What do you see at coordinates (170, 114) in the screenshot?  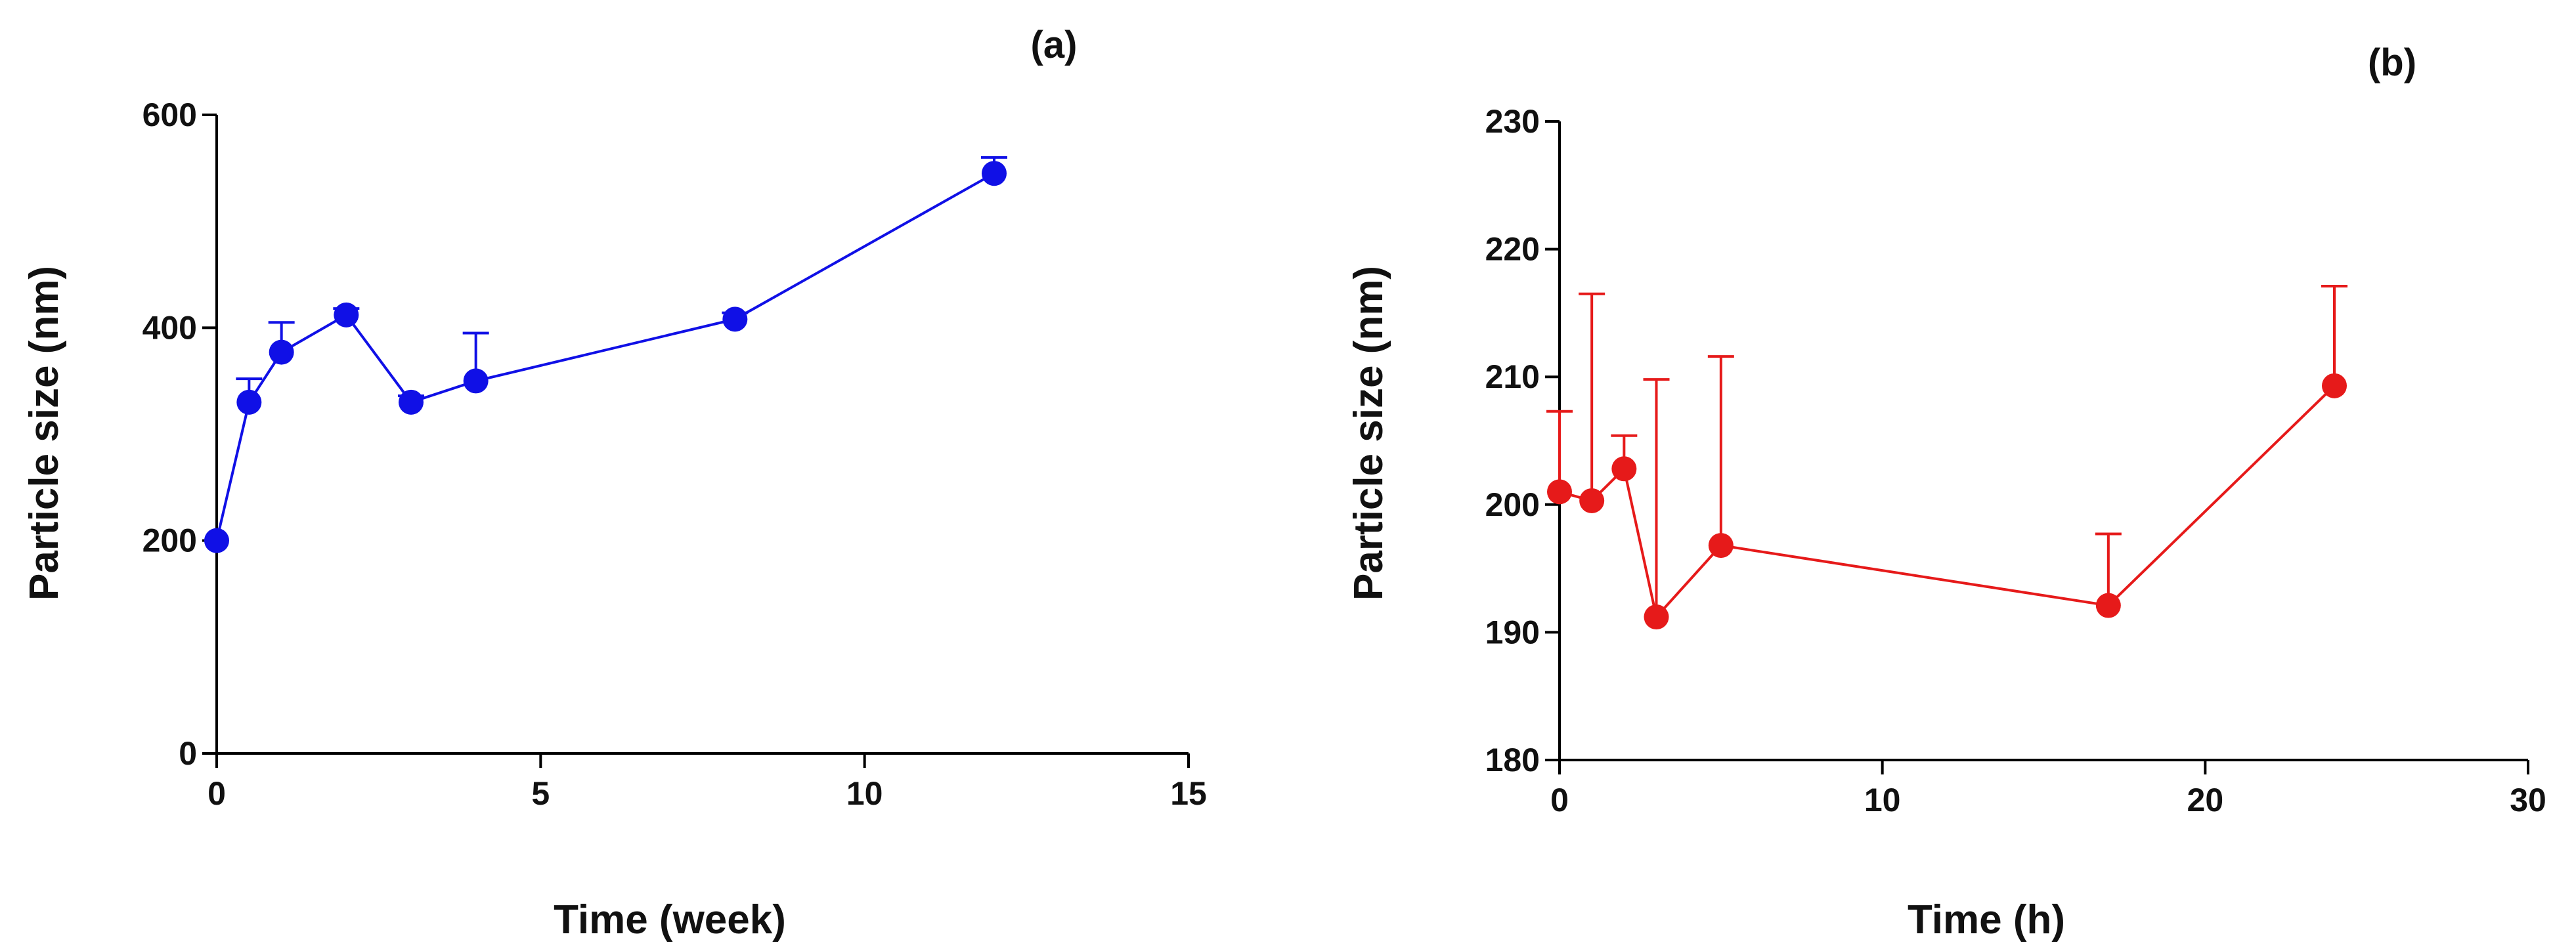 I see `panel-a-y-tick-label: 600` at bounding box center [170, 114].